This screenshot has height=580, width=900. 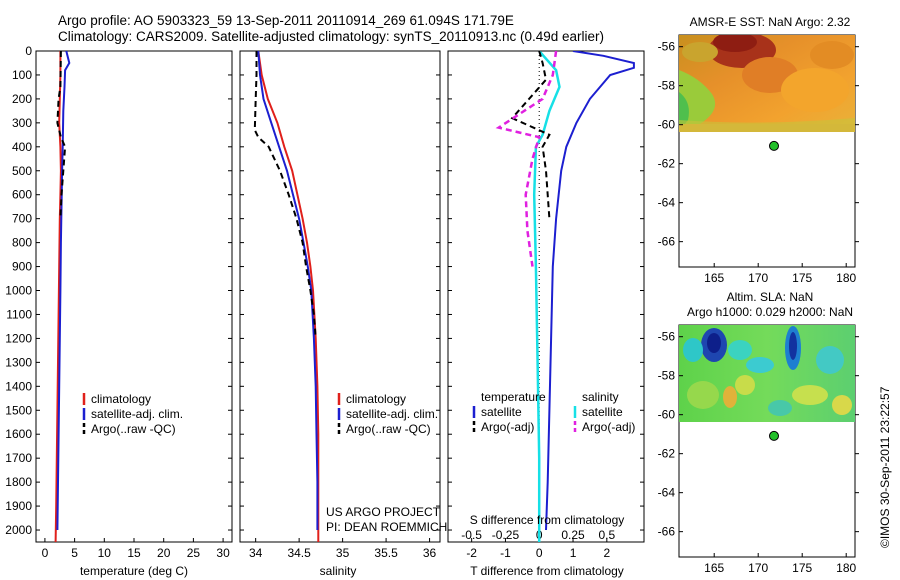 I want to click on lat-tick-label: -58, so click(x=667, y=86).